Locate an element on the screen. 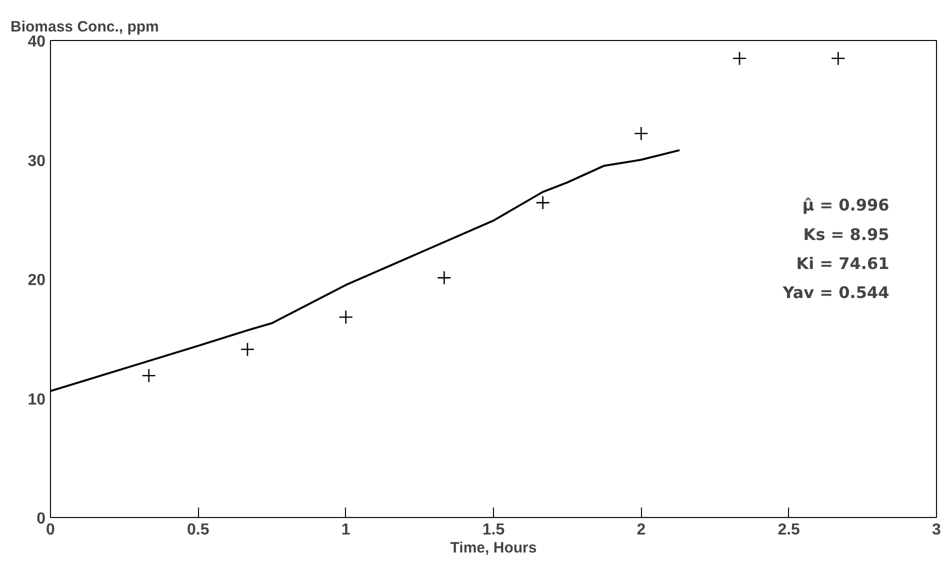 Image resolution: width=950 pixels, height=567 pixels. y-axis-title: Biomass Conc., ppm is located at coordinates (84, 27).